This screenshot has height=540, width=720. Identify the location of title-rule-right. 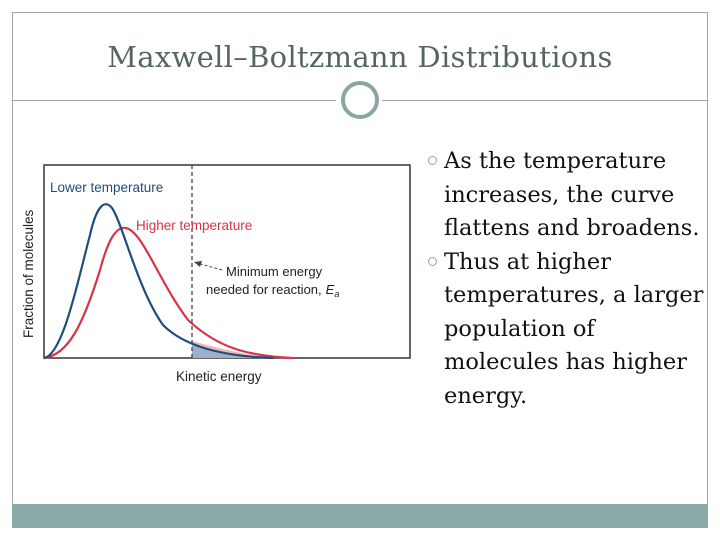
(545, 100).